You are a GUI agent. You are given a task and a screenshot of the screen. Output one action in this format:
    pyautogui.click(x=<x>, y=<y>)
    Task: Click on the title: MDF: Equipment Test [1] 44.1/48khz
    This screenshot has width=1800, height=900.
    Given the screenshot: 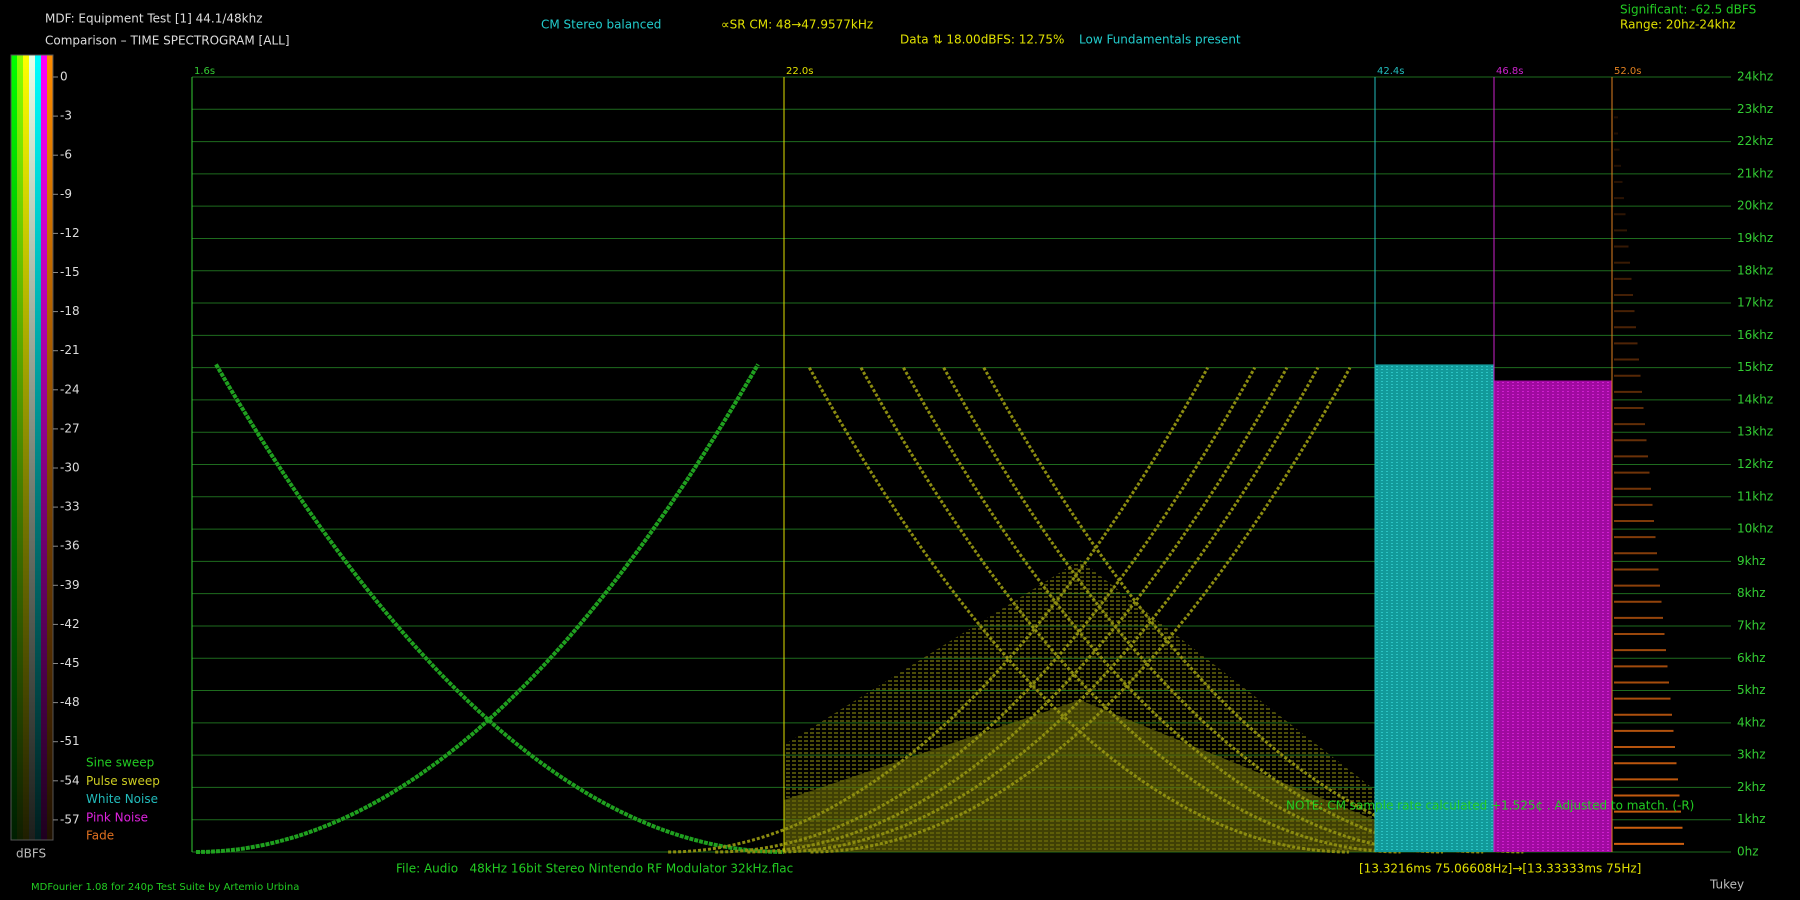 What is the action you would take?
    pyautogui.click(x=154, y=19)
    